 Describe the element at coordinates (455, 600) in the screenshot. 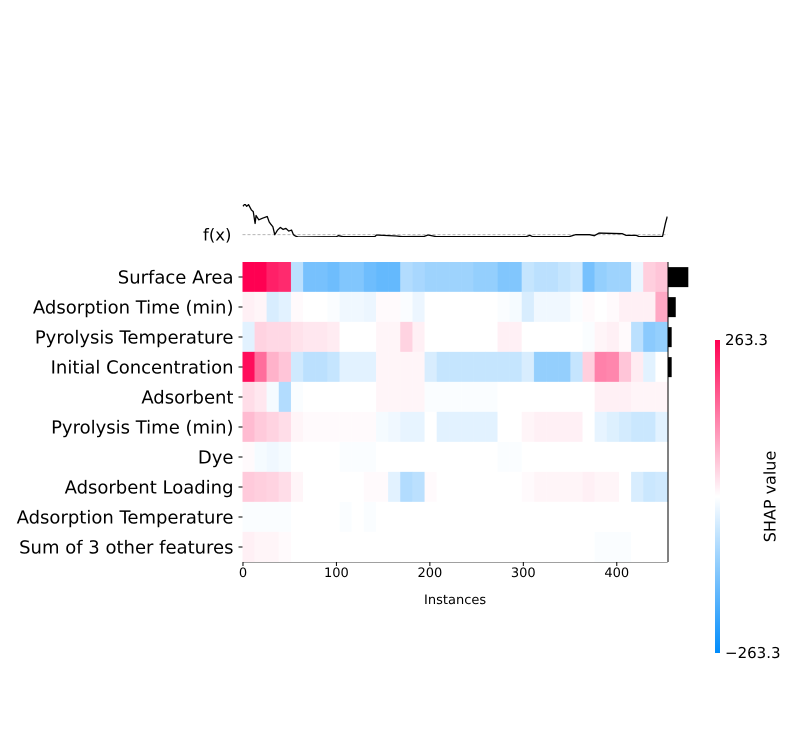

I see `x-axis-title: Instances` at that location.